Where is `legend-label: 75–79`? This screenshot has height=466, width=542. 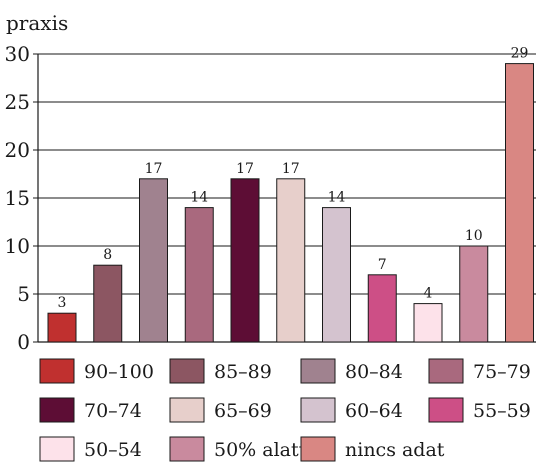 legend-label: 75–79 is located at coordinates (502, 372).